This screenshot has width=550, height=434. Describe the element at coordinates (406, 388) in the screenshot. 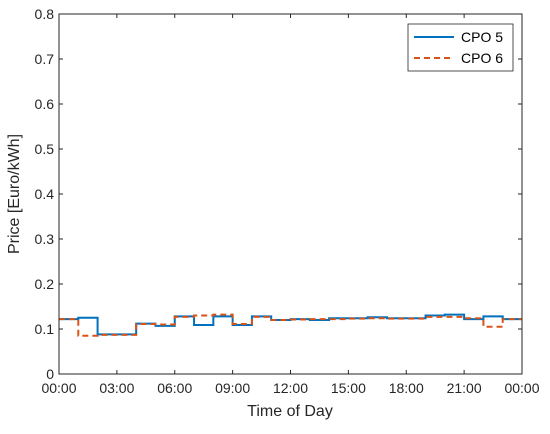

I see `x-tick-label: 18:00` at that location.